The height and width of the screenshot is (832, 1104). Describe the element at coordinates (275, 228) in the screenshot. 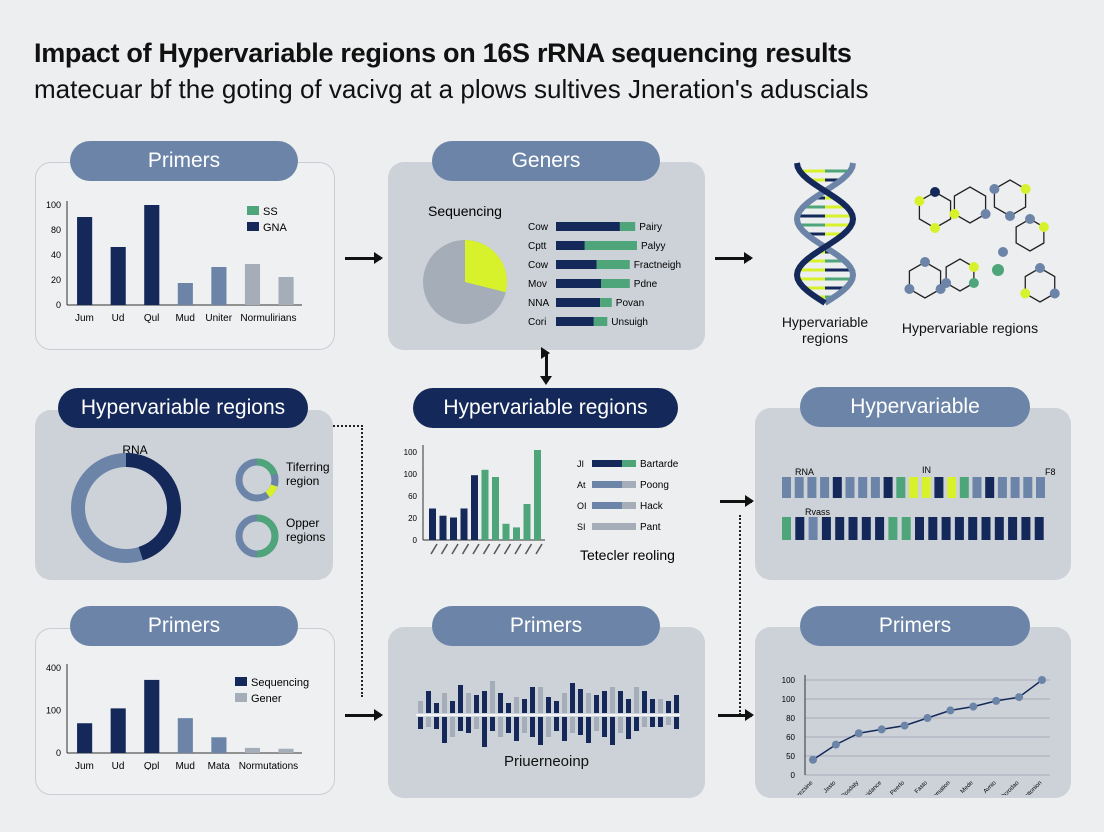

I see `legend-label: GNA` at that location.